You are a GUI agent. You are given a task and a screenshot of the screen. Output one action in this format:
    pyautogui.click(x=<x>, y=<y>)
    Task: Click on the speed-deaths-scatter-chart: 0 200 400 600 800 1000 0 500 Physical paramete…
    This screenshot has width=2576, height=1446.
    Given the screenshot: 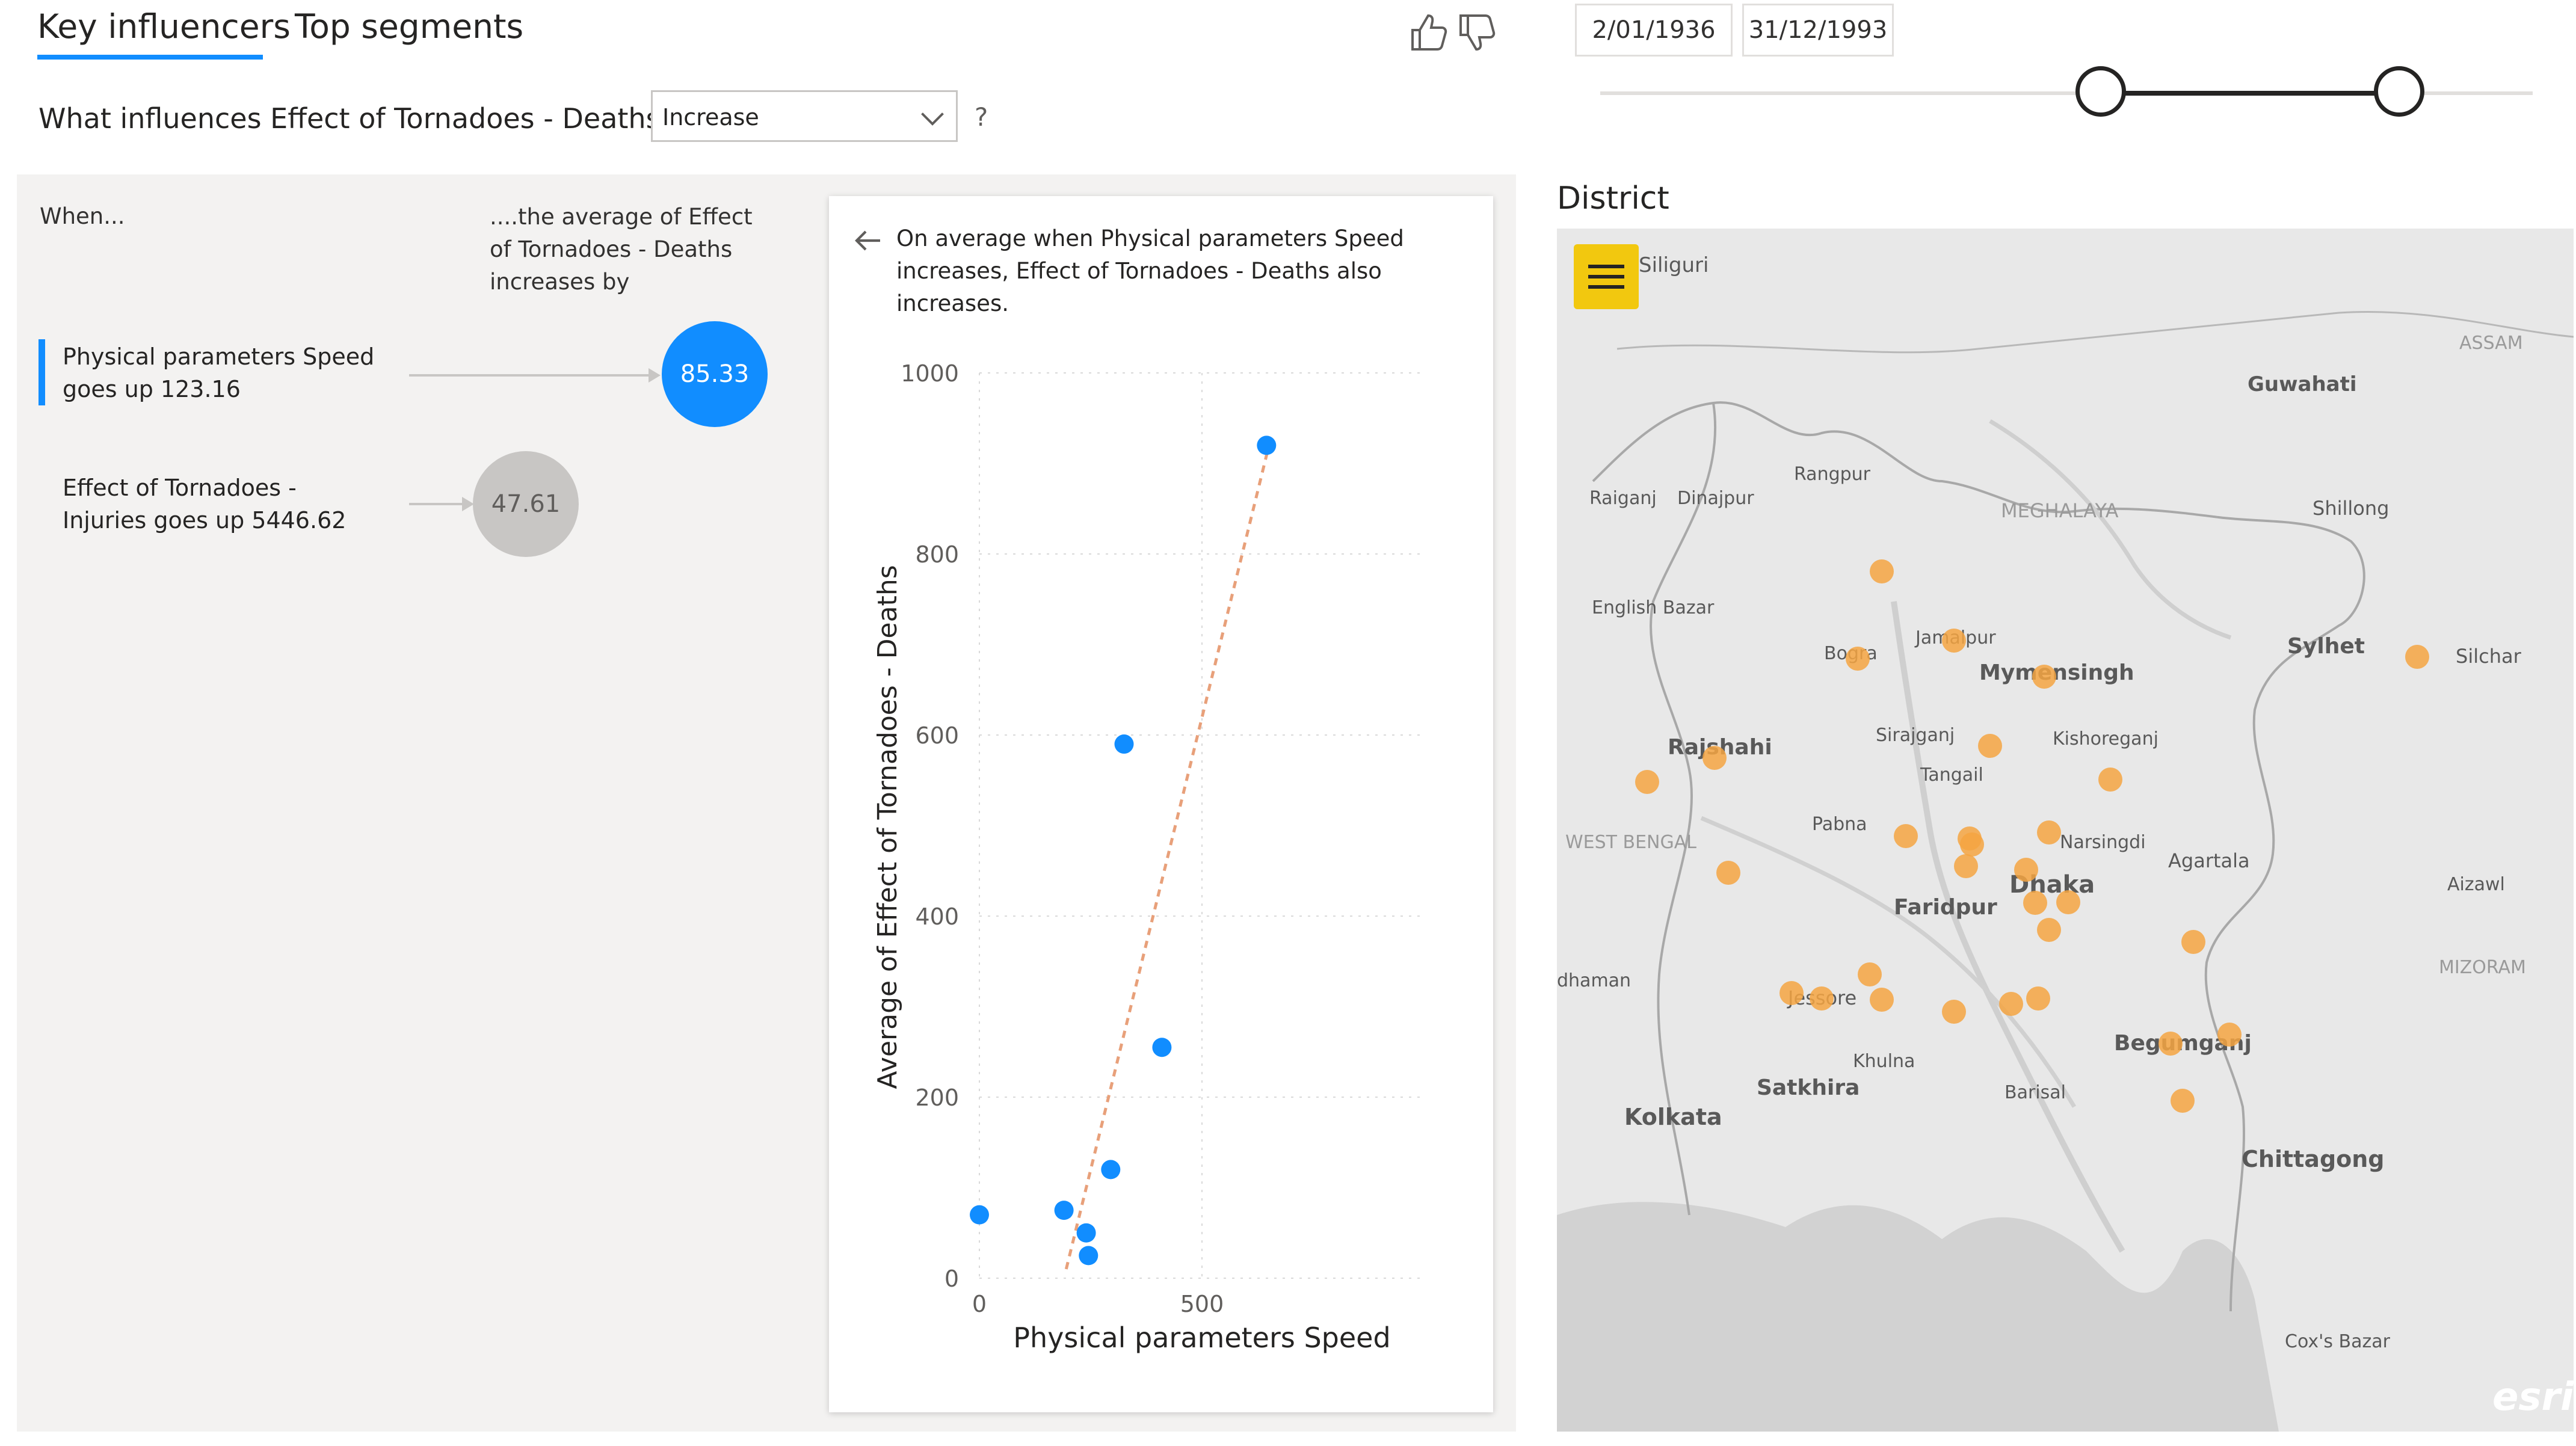 What is the action you would take?
    pyautogui.click(x=1148, y=857)
    